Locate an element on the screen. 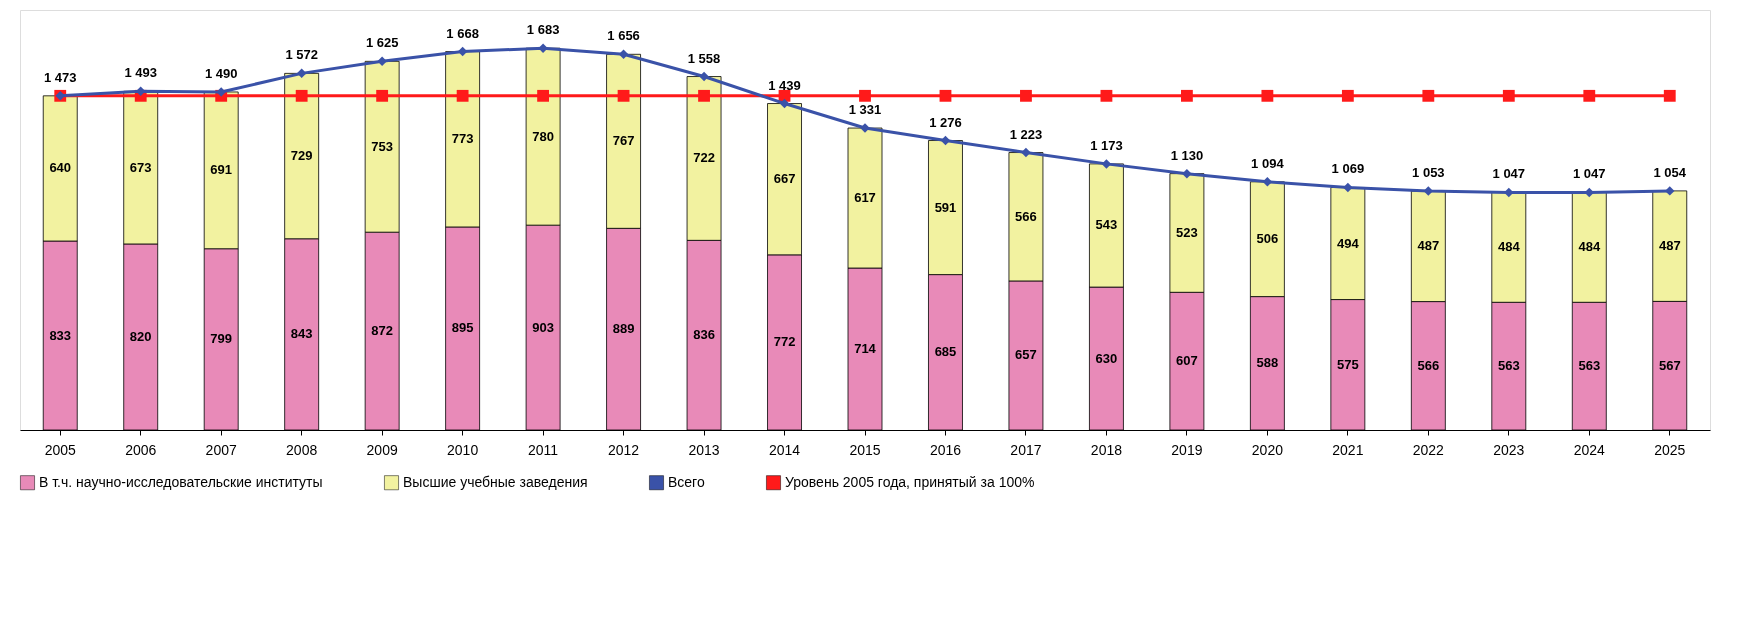 The width and height of the screenshot is (1759, 629). x-tick-label: 2005 is located at coordinates (60, 449).